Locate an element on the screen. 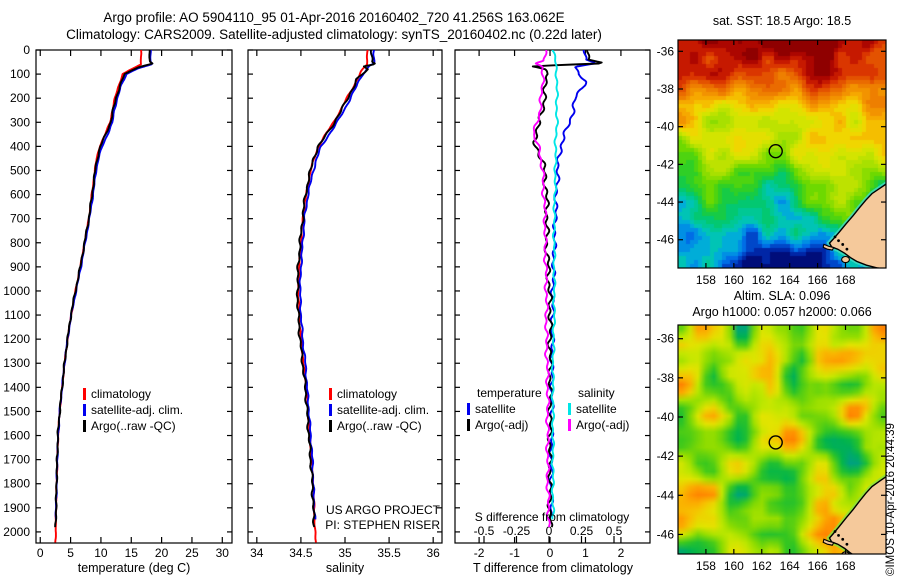 Image resolution: width=900 pixels, height=580 pixels. depth-tick-label: 400 is located at coordinates (20, 146).